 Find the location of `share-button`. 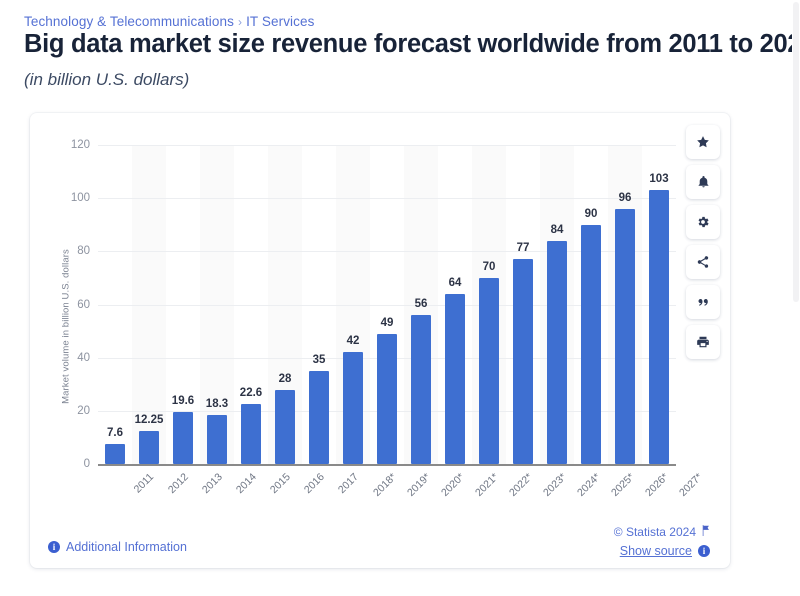

share-button is located at coordinates (703, 262).